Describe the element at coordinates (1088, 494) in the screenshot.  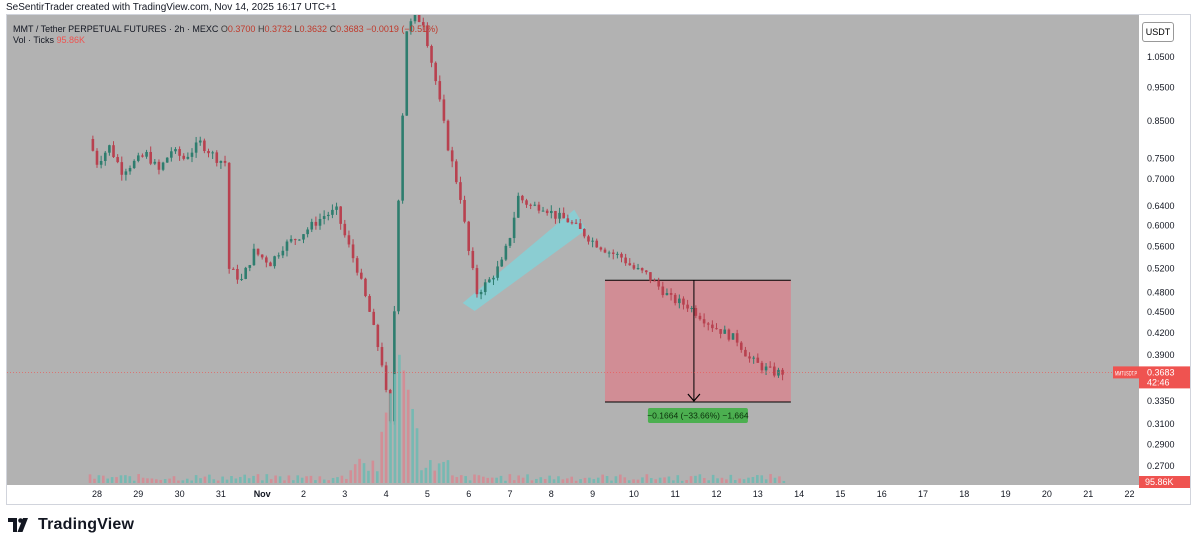
I see `x-tick-label: 21` at that location.